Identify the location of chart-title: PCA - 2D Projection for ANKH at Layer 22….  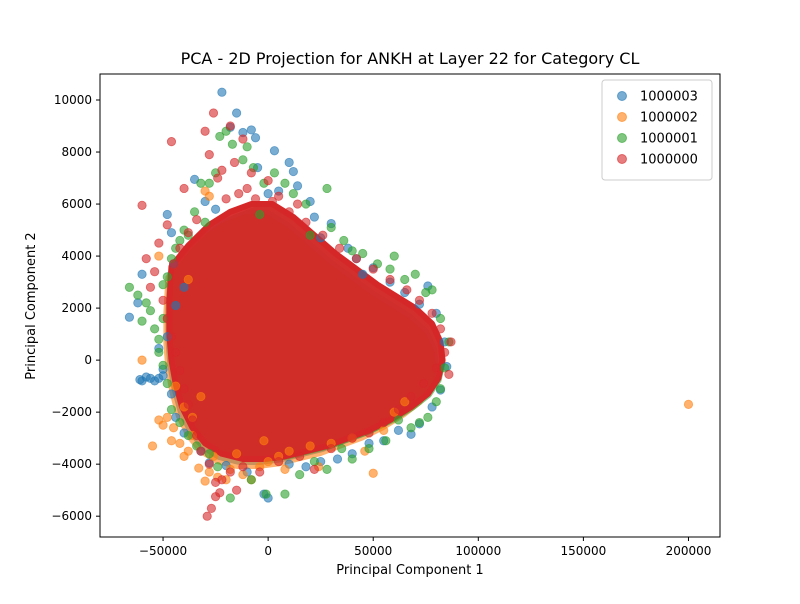
(410, 58).